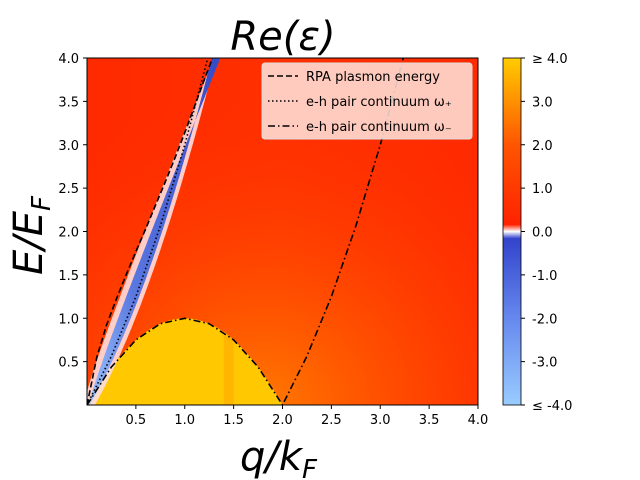  Describe the element at coordinates (68, 233) in the screenshot. I see `y-tick-label: 2.0` at that location.